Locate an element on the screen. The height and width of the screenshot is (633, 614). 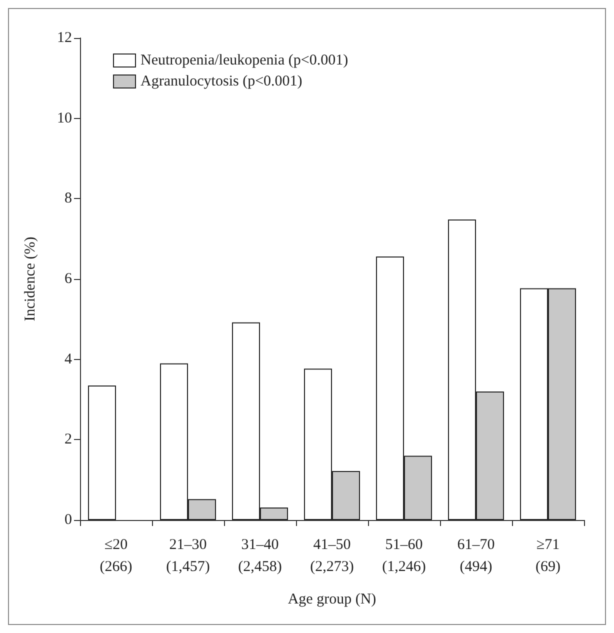
bar is located at coordinates (102, 452).